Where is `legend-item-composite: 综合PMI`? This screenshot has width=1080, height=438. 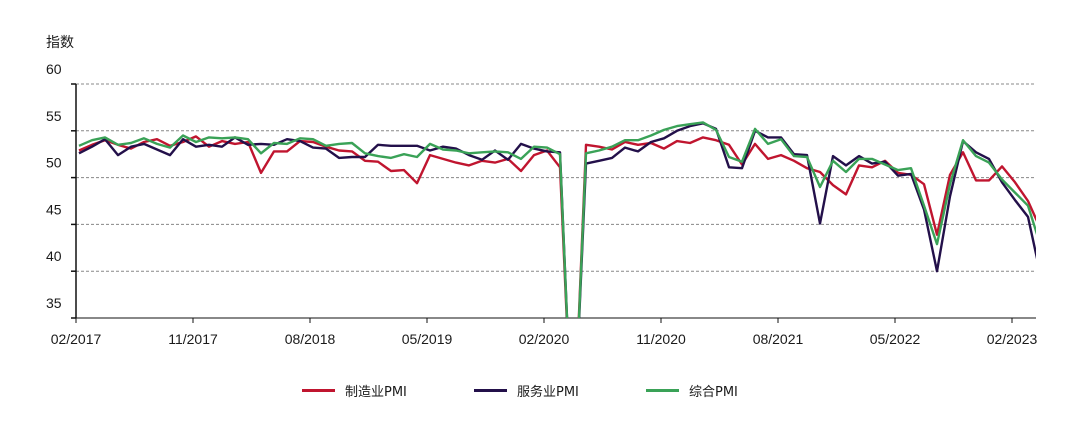 legend-item-composite: 综合PMI is located at coordinates (692, 390).